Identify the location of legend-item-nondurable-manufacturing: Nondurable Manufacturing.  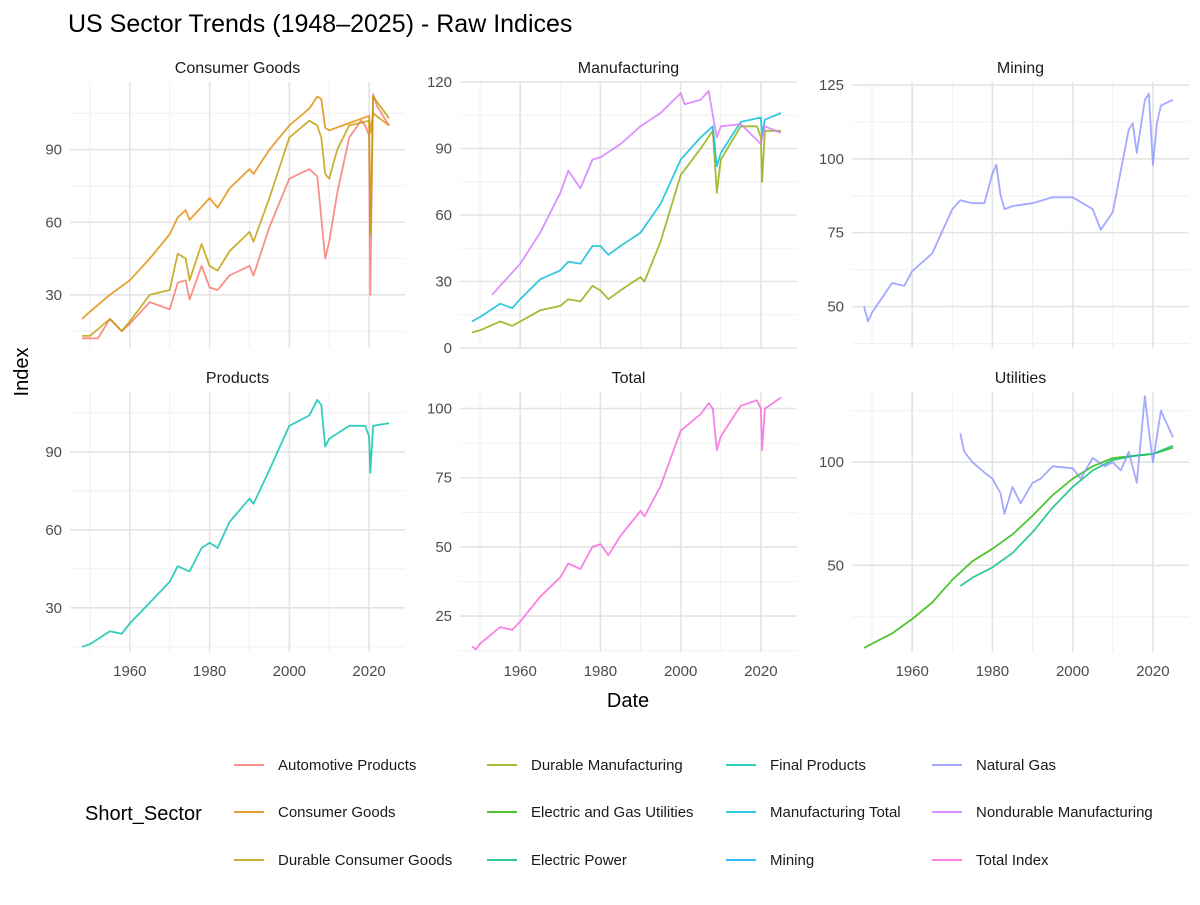
(1042, 812).